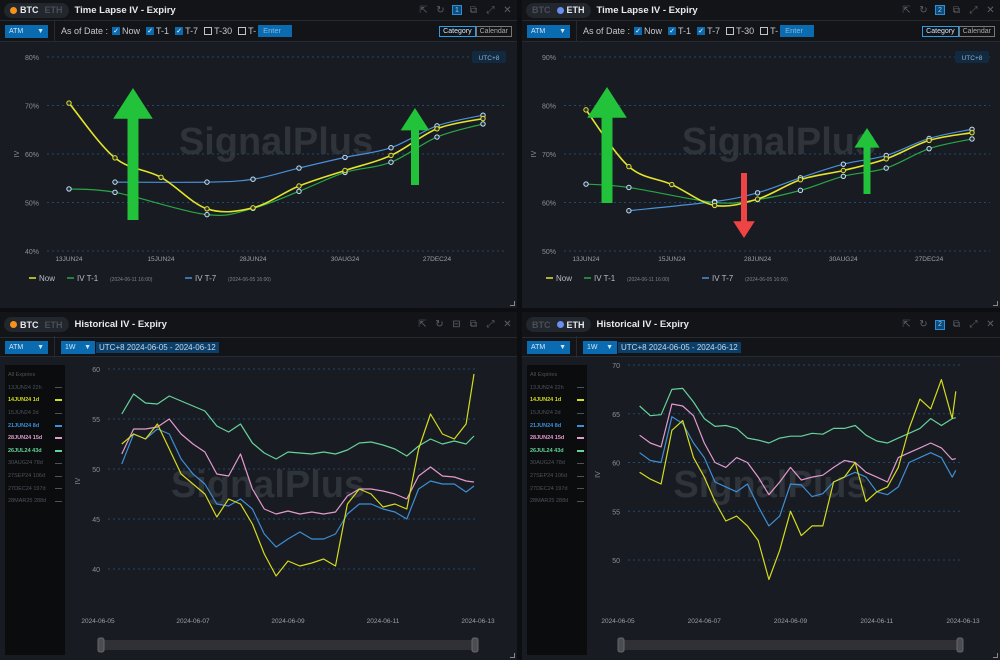 The height and width of the screenshot is (660, 1000). I want to click on legend-label: IV T-1, so click(605, 278).